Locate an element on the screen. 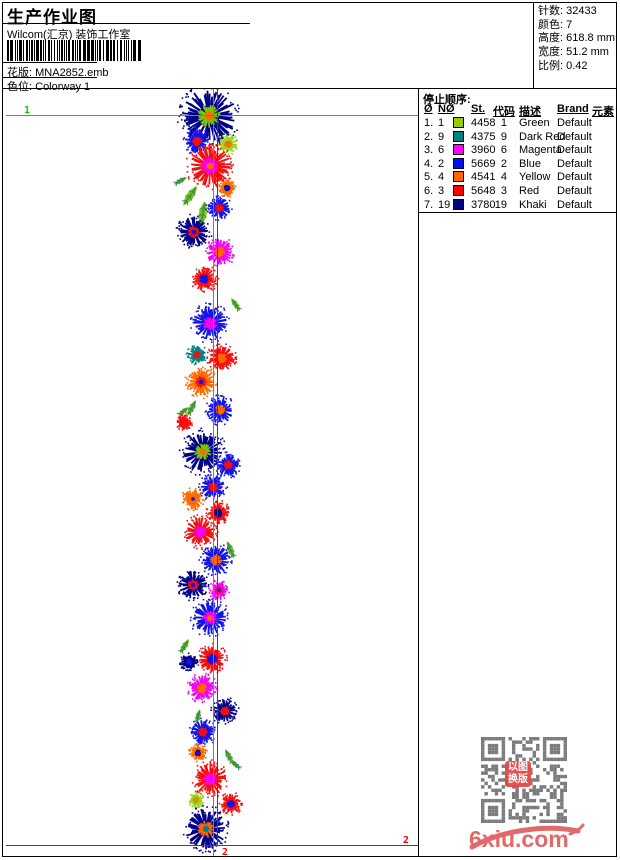  page-title: 生产作业图 is located at coordinates (52, 17).